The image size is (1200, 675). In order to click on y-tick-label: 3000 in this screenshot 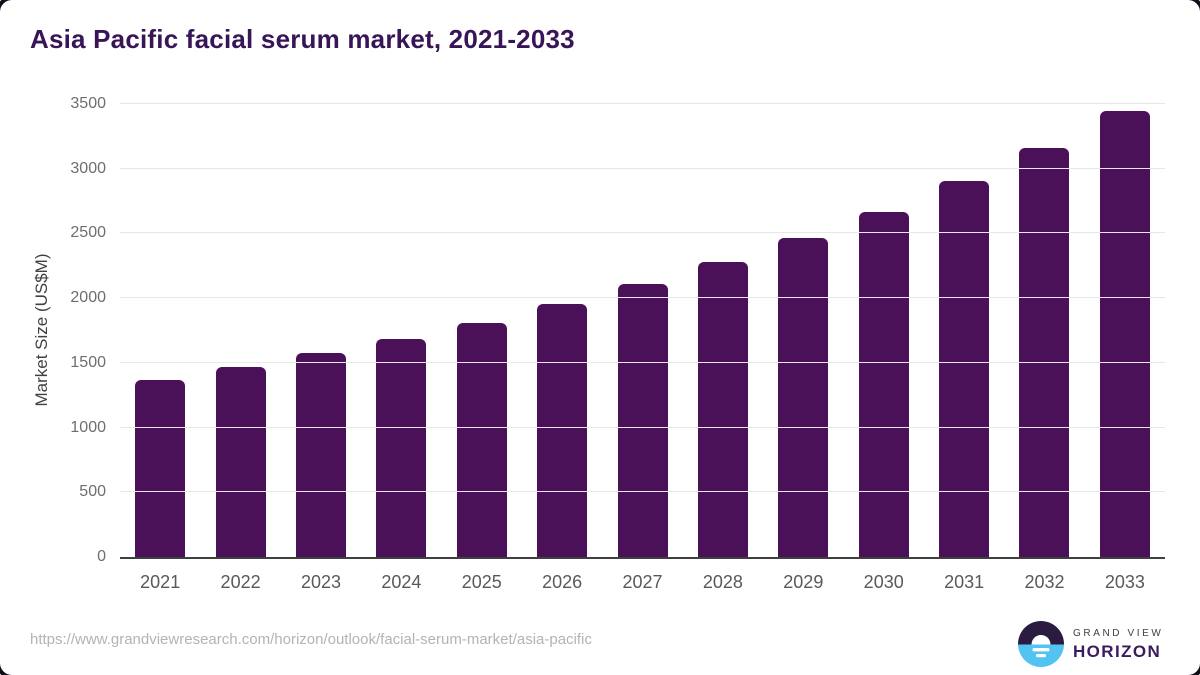, I will do `click(88, 168)`.